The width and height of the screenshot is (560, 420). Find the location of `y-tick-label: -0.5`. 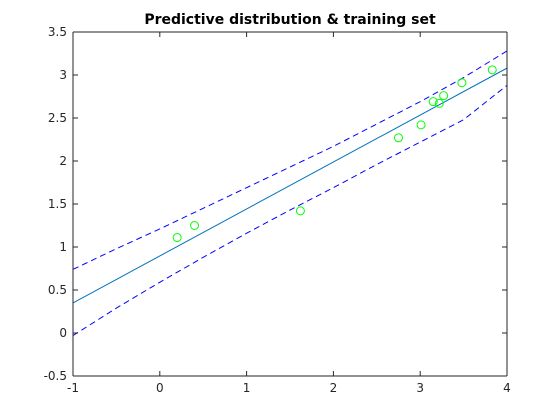

y-tick-label: -0.5 is located at coordinates (55, 376).